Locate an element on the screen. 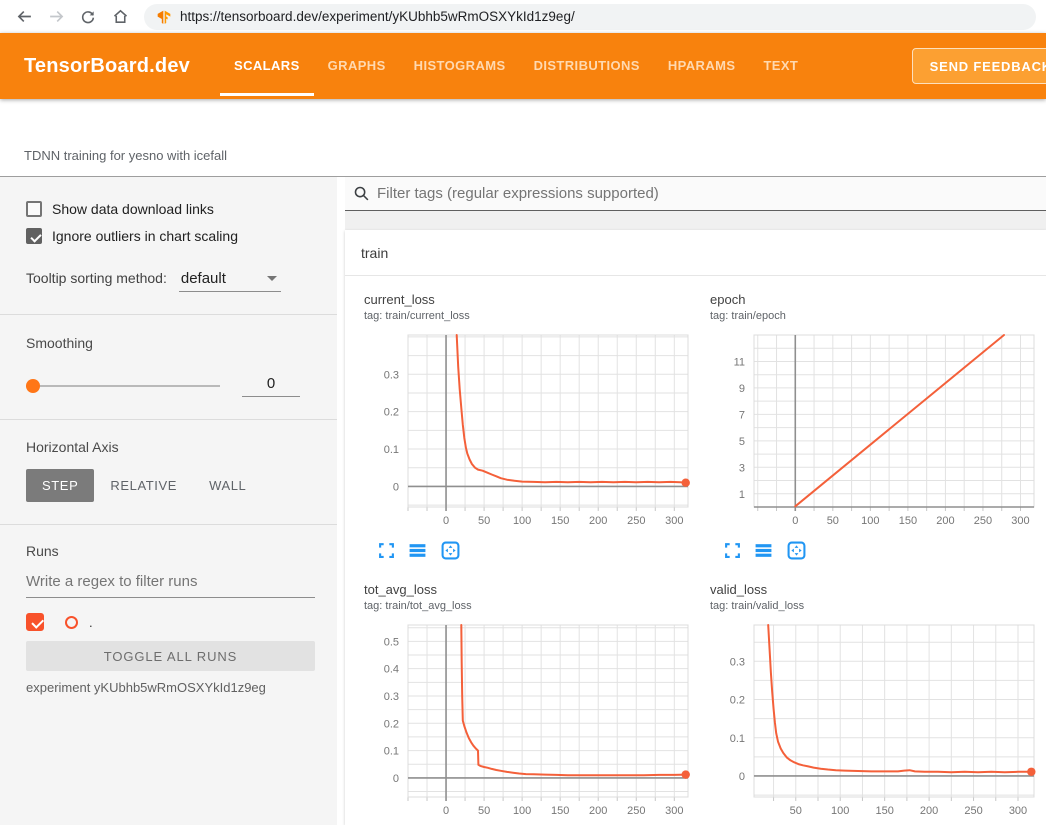 The width and height of the screenshot is (1046, 825). chart-tag: tag: train/current_loss is located at coordinates (417, 316).